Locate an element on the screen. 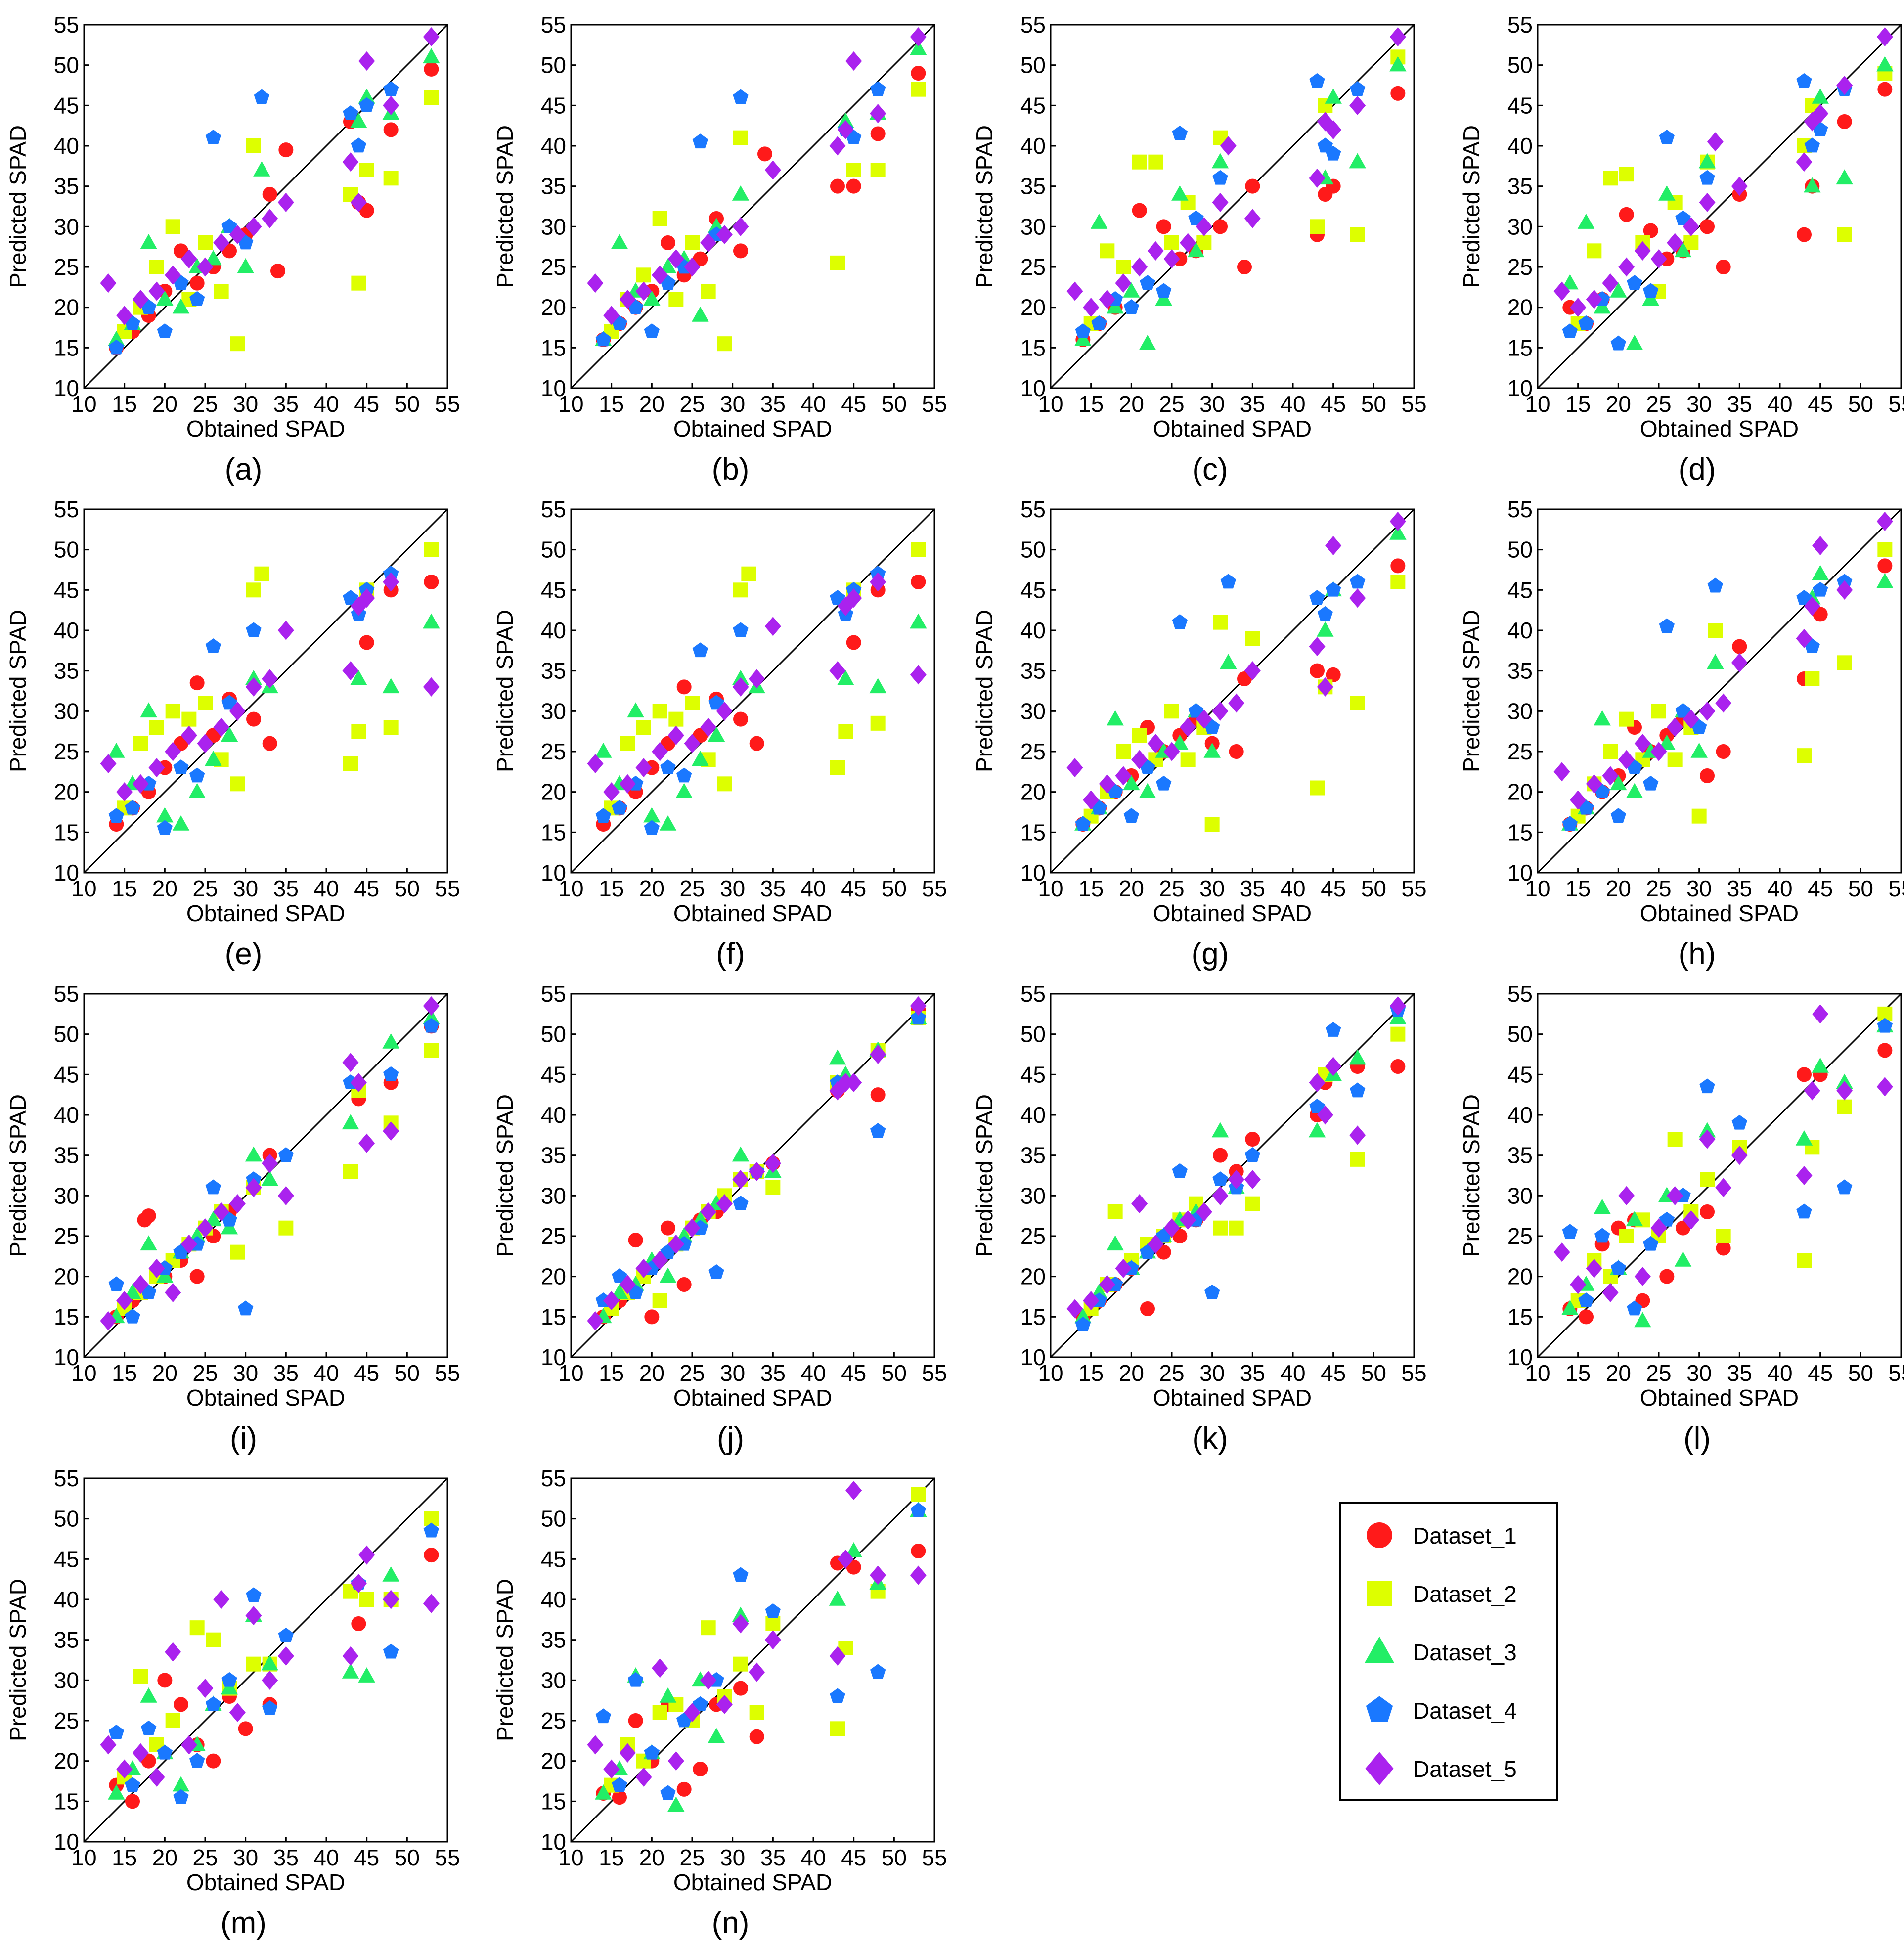 The image size is (1904, 1951). x-tick-label: 35 is located at coordinates (1740, 1373).